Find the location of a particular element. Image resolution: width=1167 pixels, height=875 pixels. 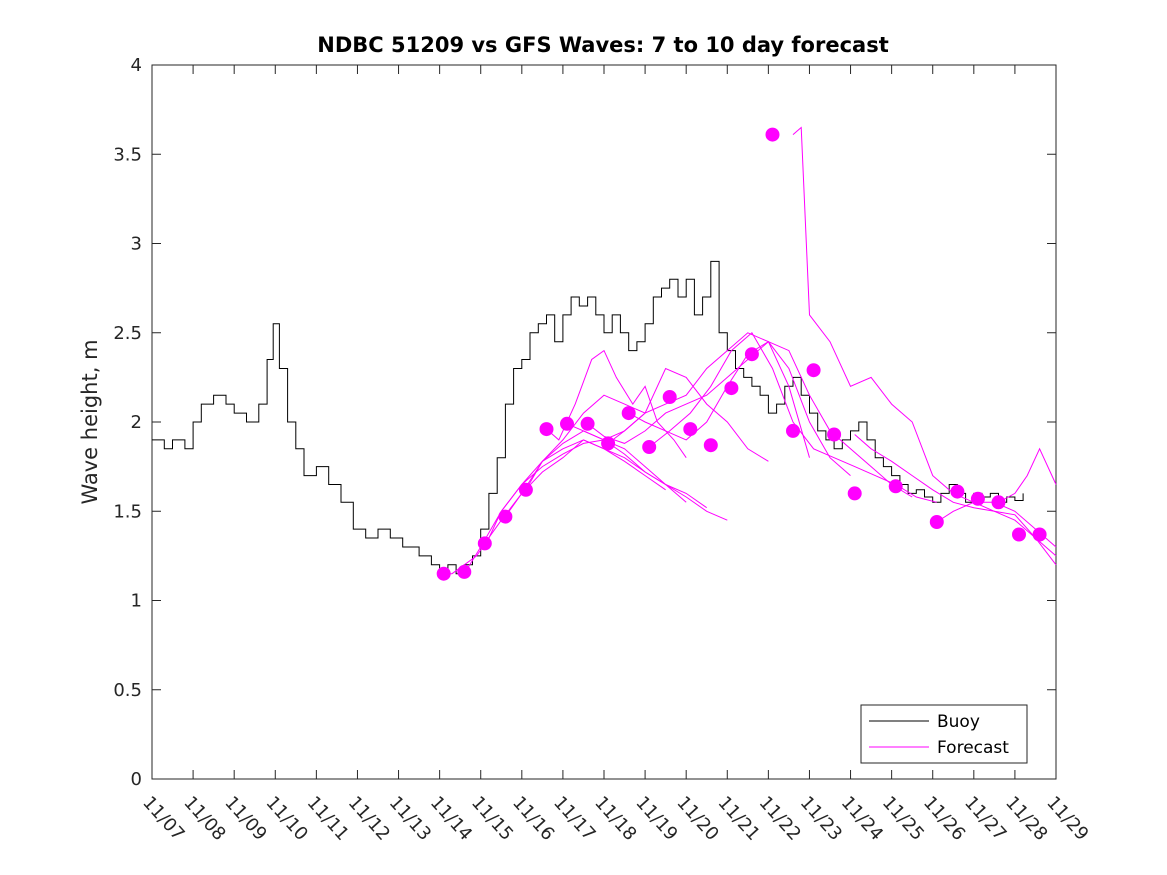

legend-box is located at coordinates (944, 734).